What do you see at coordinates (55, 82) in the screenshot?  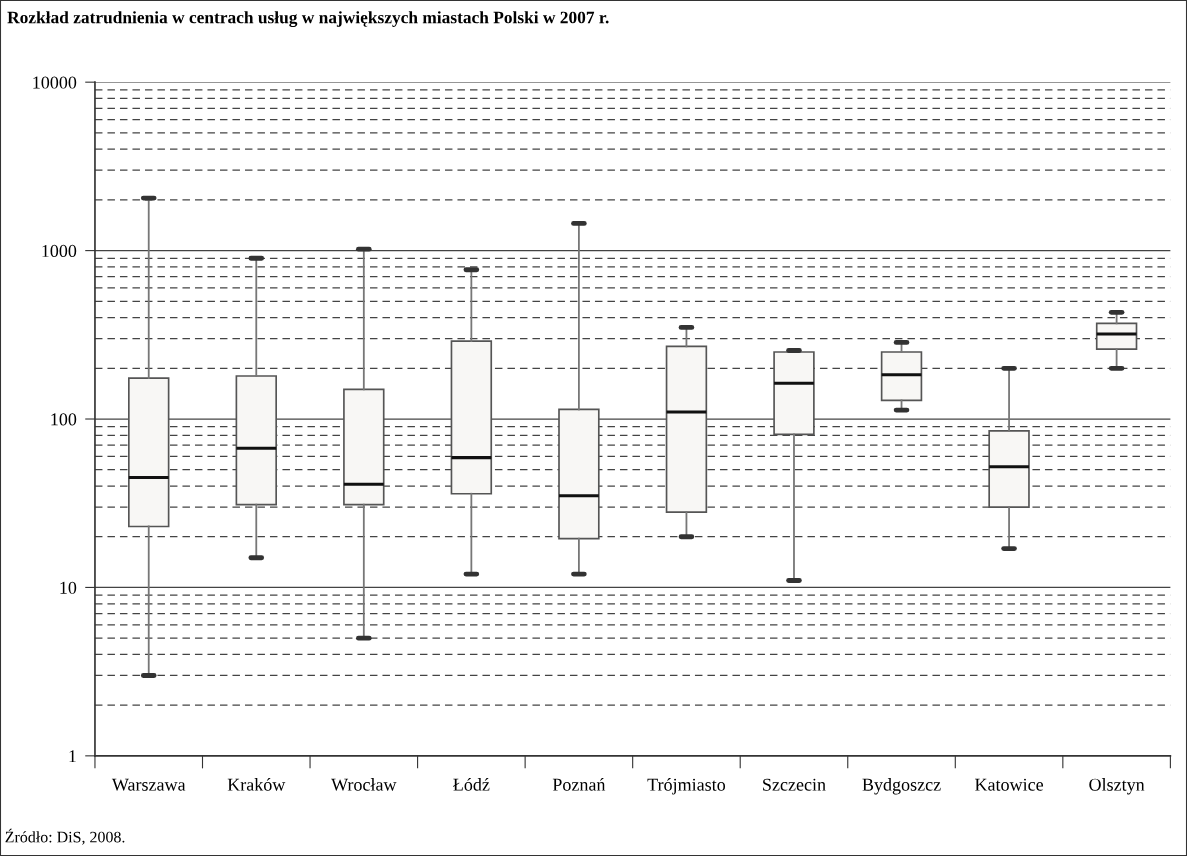 I see `y-tick-label: 10000` at bounding box center [55, 82].